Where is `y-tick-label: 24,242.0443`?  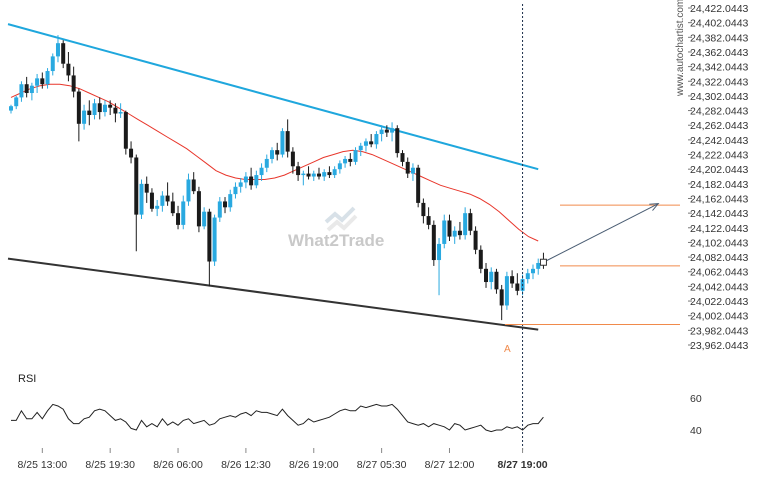 y-tick-label: 24,242.0443 is located at coordinates (719, 141).